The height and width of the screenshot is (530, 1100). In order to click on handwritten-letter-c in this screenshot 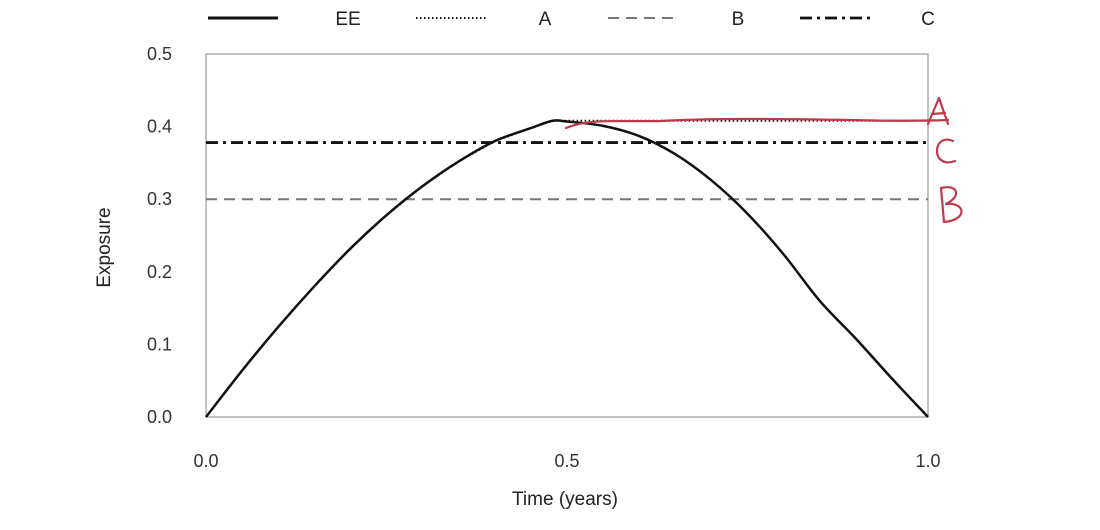, I will do `click(946, 151)`.